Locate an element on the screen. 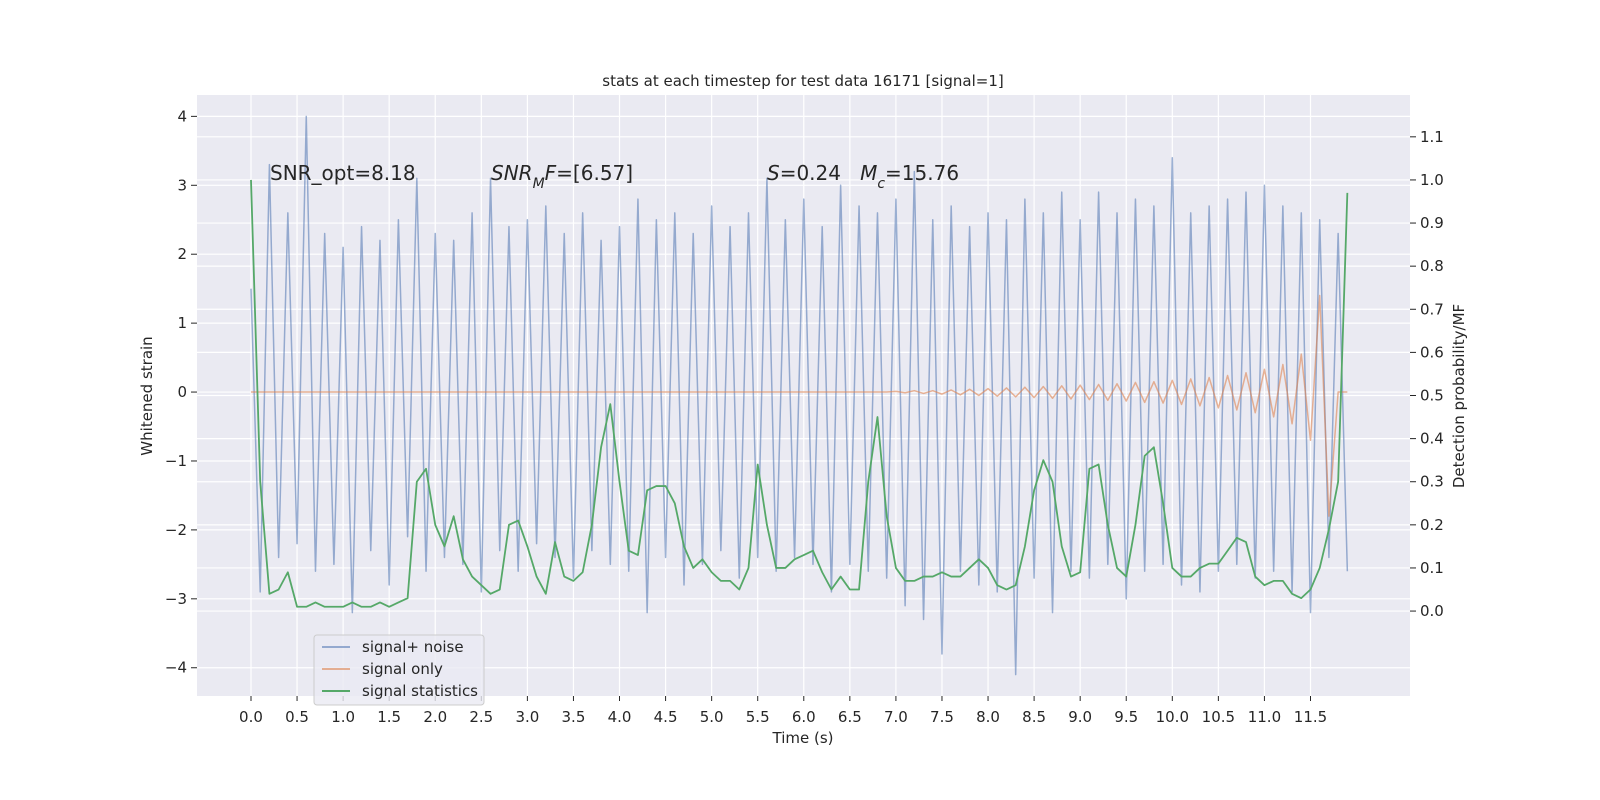  annotation: SNR_opt=8.18 is located at coordinates (343, 173).